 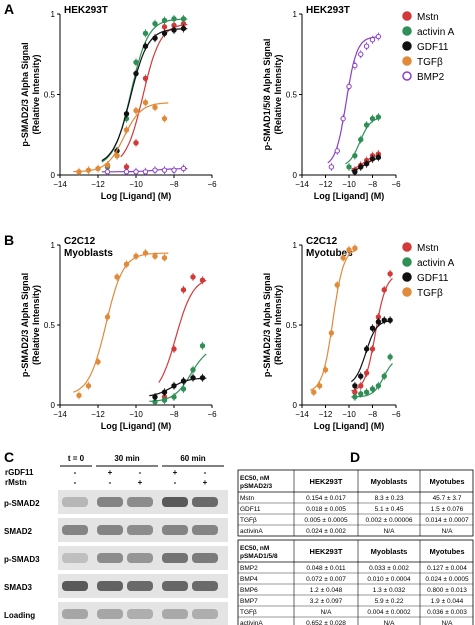 What do you see at coordinates (389, 568) in the screenshot?
I see `table-cell: 0.033 ± 0.002` at bounding box center [389, 568].